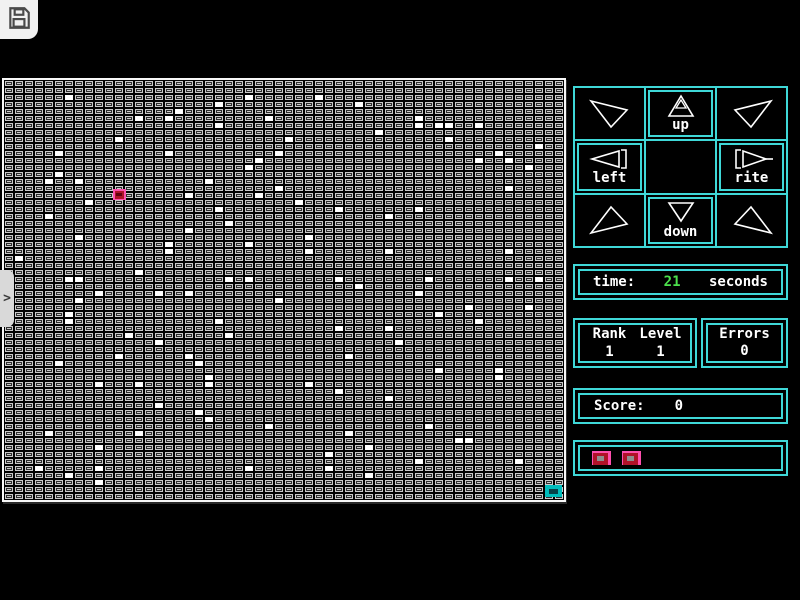  I want to click on score-panel: Score: 0, so click(680, 406).